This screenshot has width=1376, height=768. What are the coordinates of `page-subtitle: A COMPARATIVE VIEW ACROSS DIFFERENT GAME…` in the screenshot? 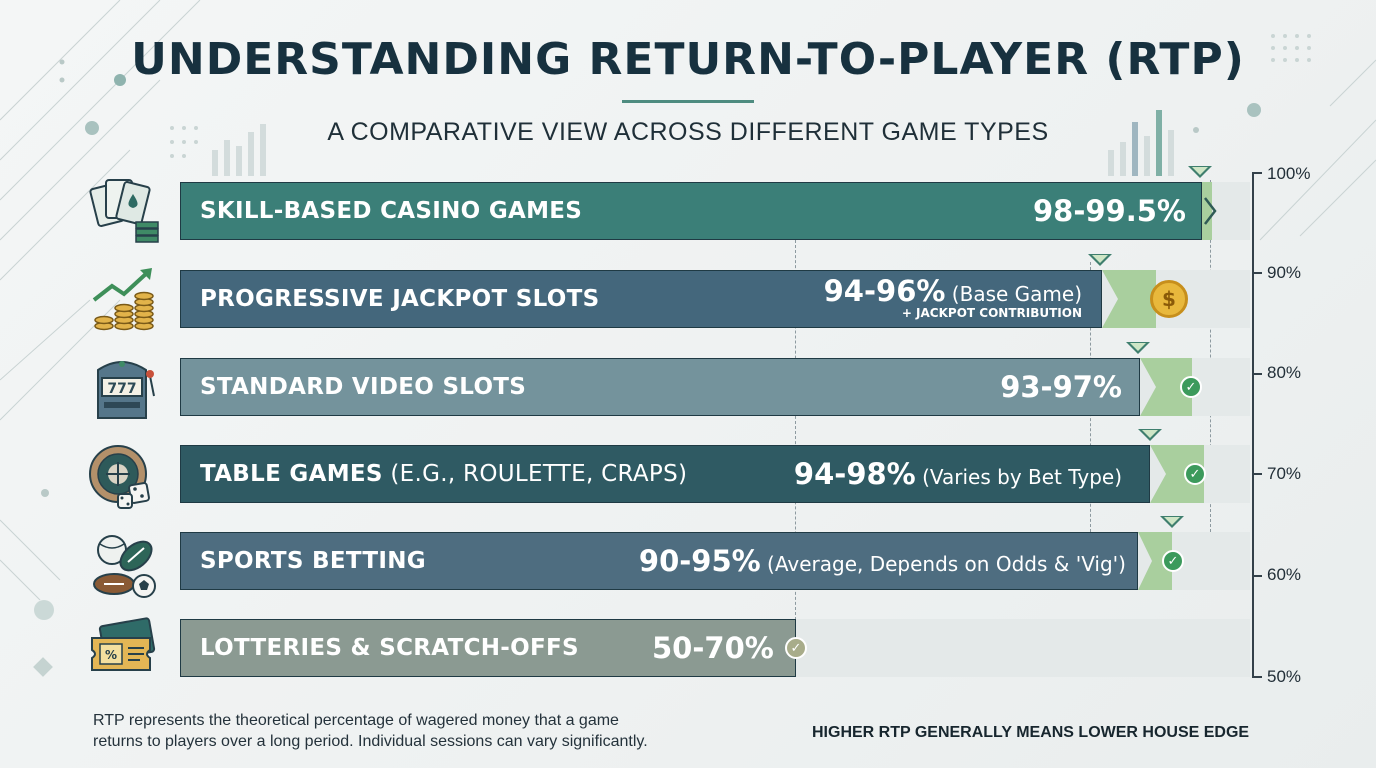 It's located at (688, 132).